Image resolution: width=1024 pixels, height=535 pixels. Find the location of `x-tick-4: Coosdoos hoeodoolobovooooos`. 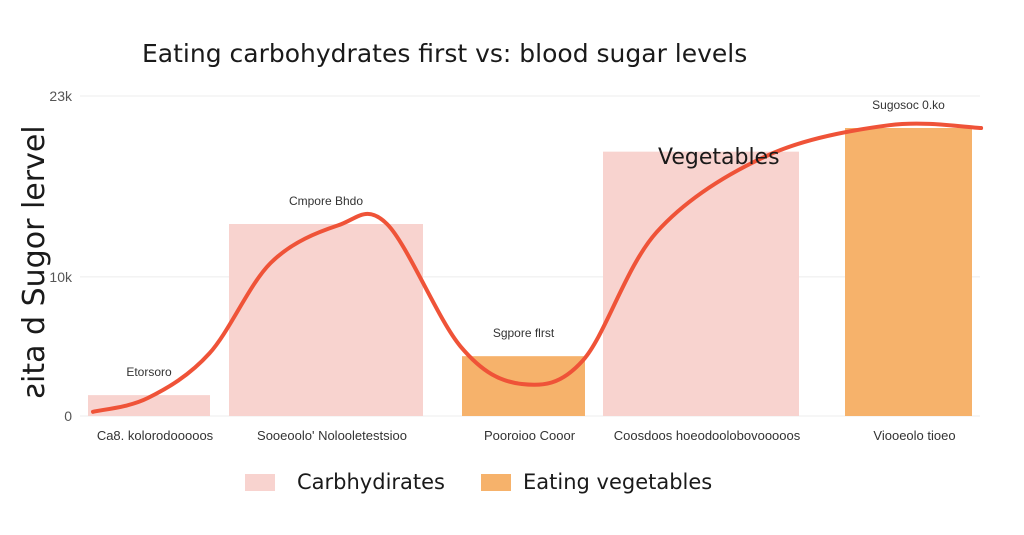

x-tick-4: Coosdoos hoeodoolobovooooos is located at coordinates (707, 435).